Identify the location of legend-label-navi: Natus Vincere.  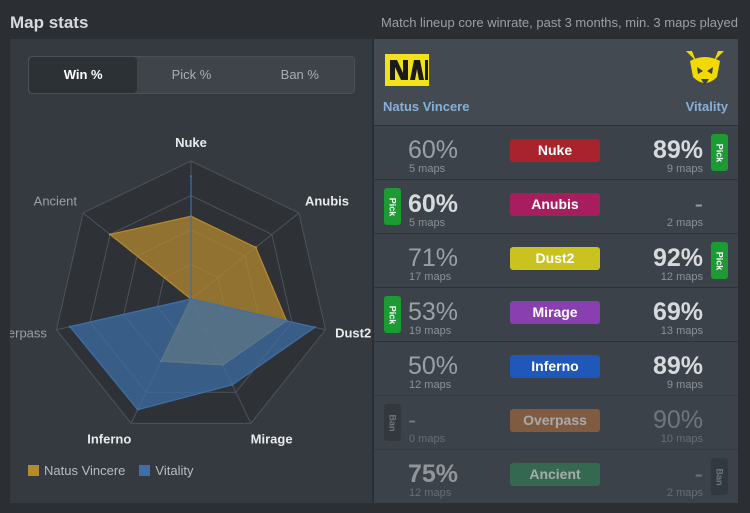
(85, 470).